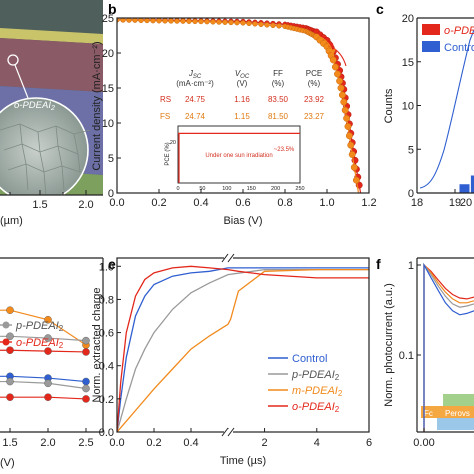 Image resolution: width=474 pixels, height=474 pixels. What do you see at coordinates (190, 443) in the screenshot?
I see `panel-e-x-tick-label-left-2: 0.4` at bounding box center [190, 443].